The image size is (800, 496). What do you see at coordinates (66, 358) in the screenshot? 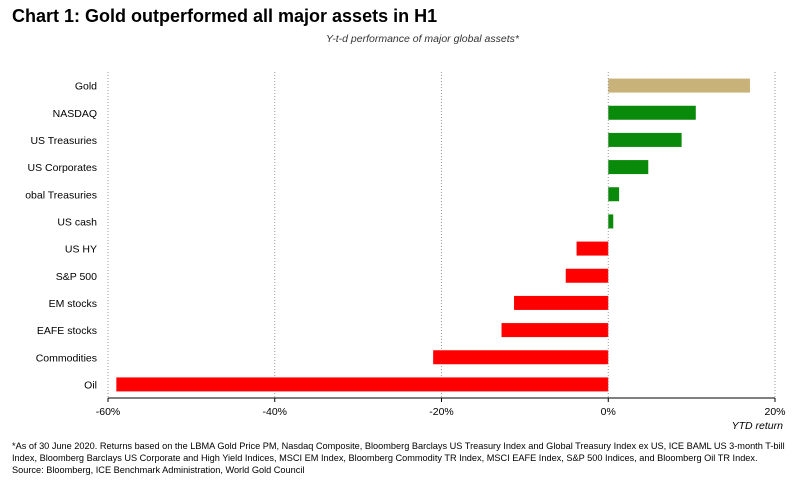
I see `category-label: Commodities` at bounding box center [66, 358].